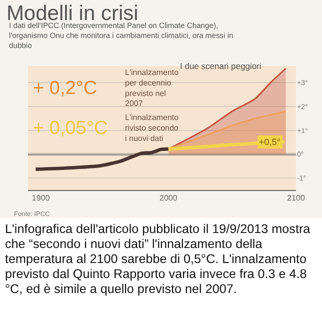  Describe the element at coordinates (41, 198) in the screenshot. I see `x-tick-label: 1900` at that location.